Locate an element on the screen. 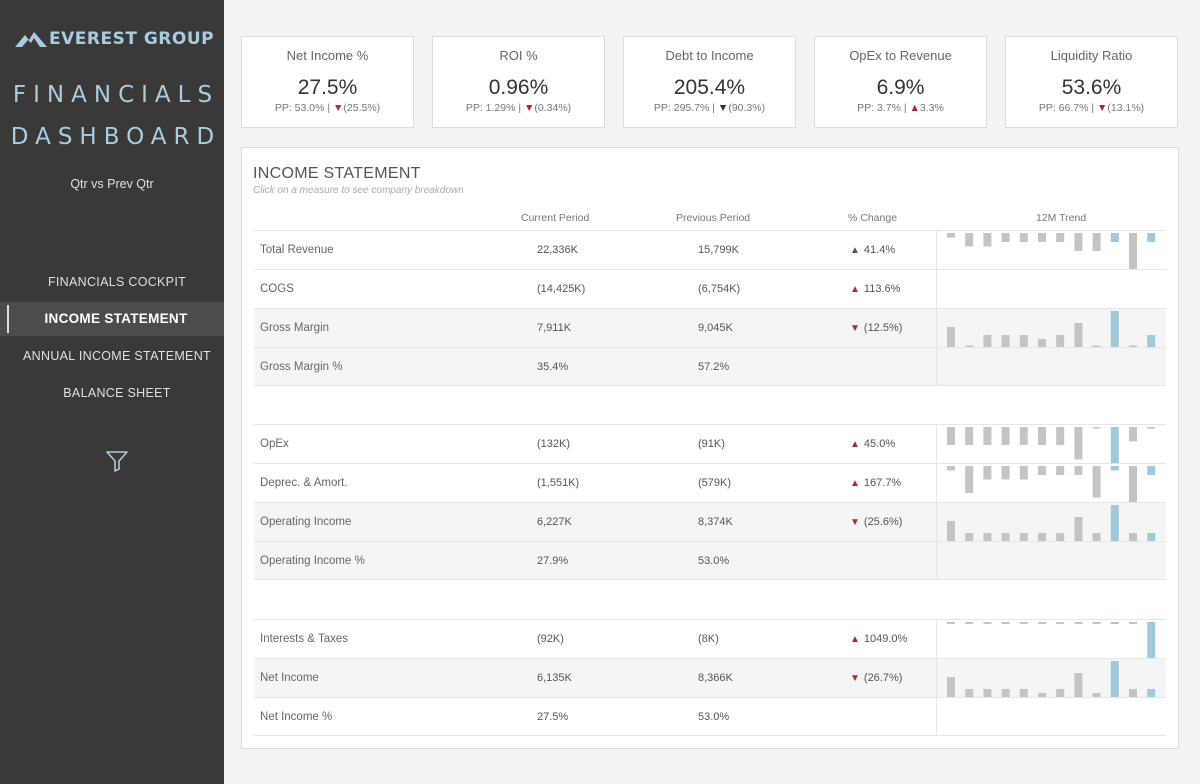 The image size is (1200, 784). income-row: Gross Margin 7,911K 9,045K ▼ (12.5%) is located at coordinates (710, 327).